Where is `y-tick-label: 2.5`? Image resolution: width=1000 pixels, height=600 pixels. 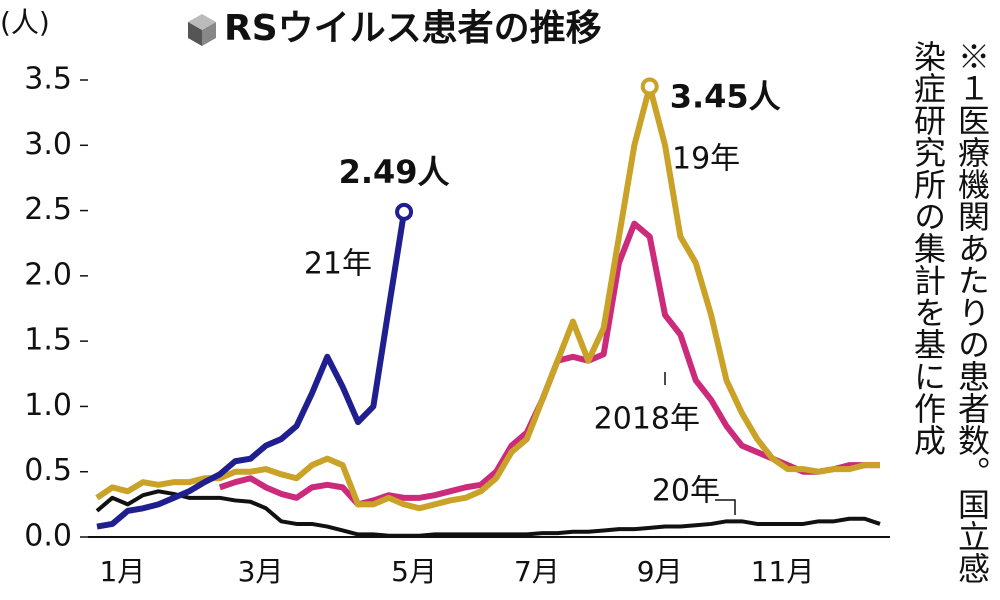 y-tick-label: 2.5 is located at coordinates (48, 209).